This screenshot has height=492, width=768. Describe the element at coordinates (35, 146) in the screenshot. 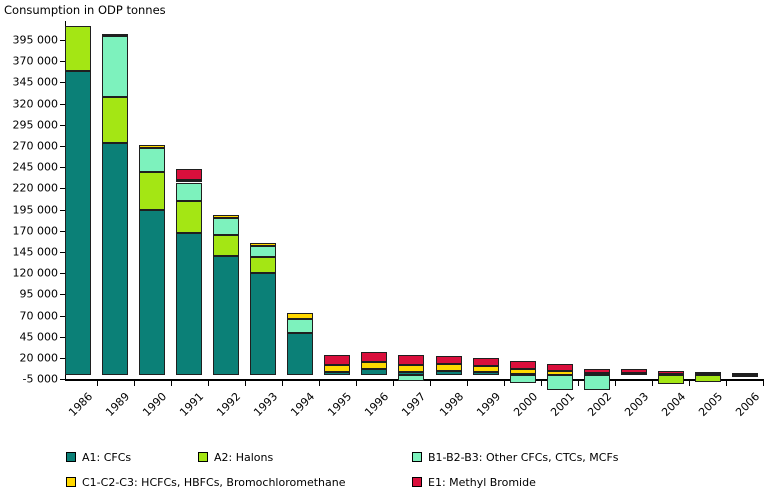

I see `y-tick-label: 270 000` at that location.